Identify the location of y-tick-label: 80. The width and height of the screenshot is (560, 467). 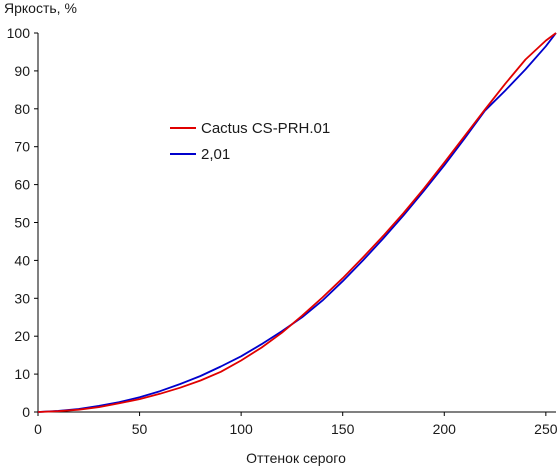
(22, 109).